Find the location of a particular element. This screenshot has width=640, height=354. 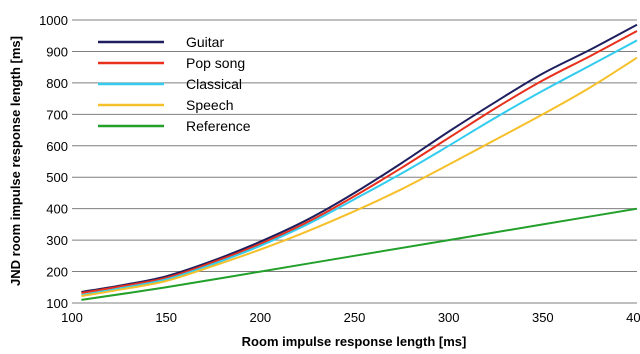

x-tick-label: 150 is located at coordinates (166, 317).